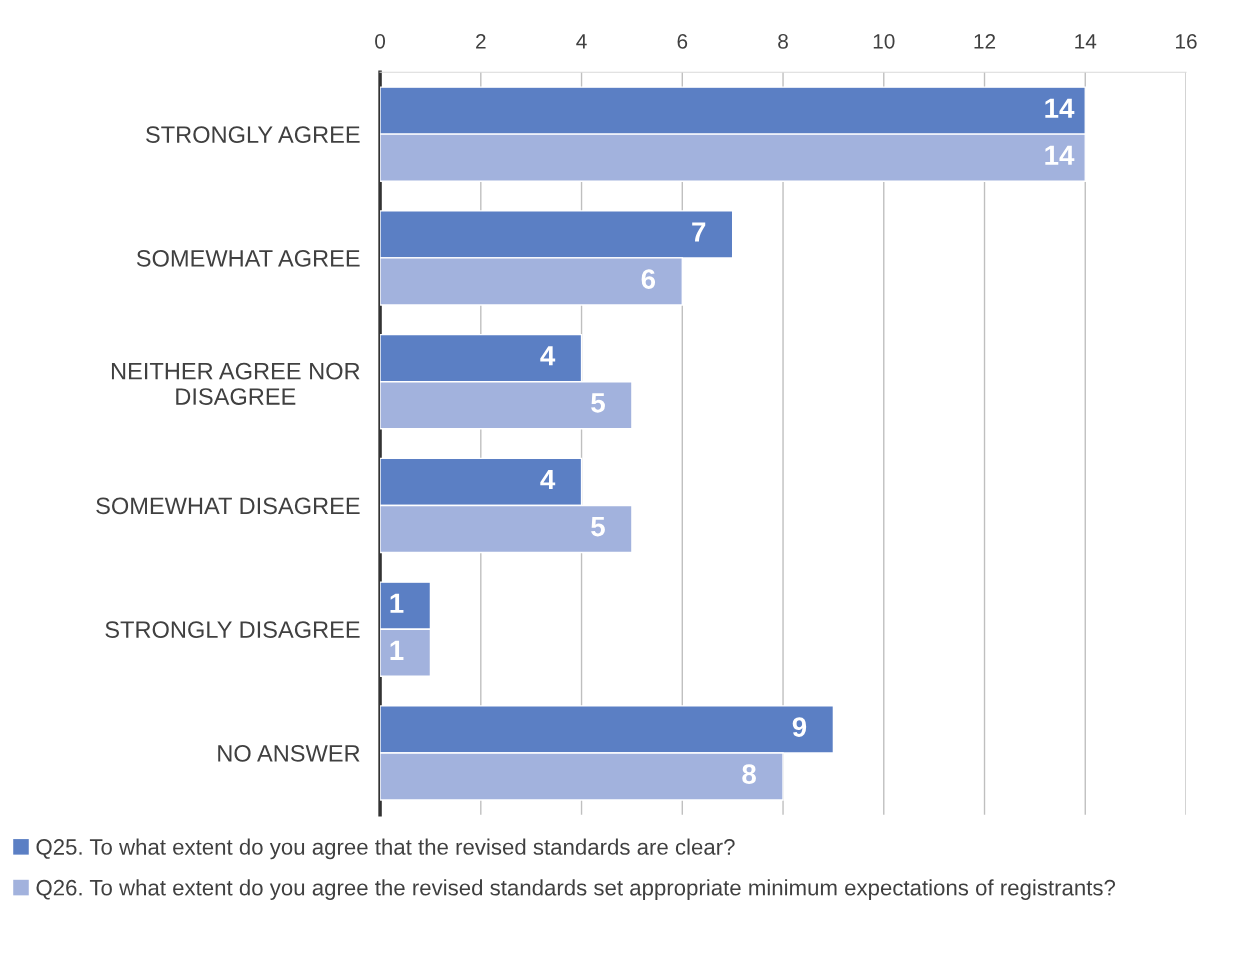  What do you see at coordinates (228, 506) in the screenshot?
I see `y-tick-label: SOMEWHAT DISAGREE` at bounding box center [228, 506].